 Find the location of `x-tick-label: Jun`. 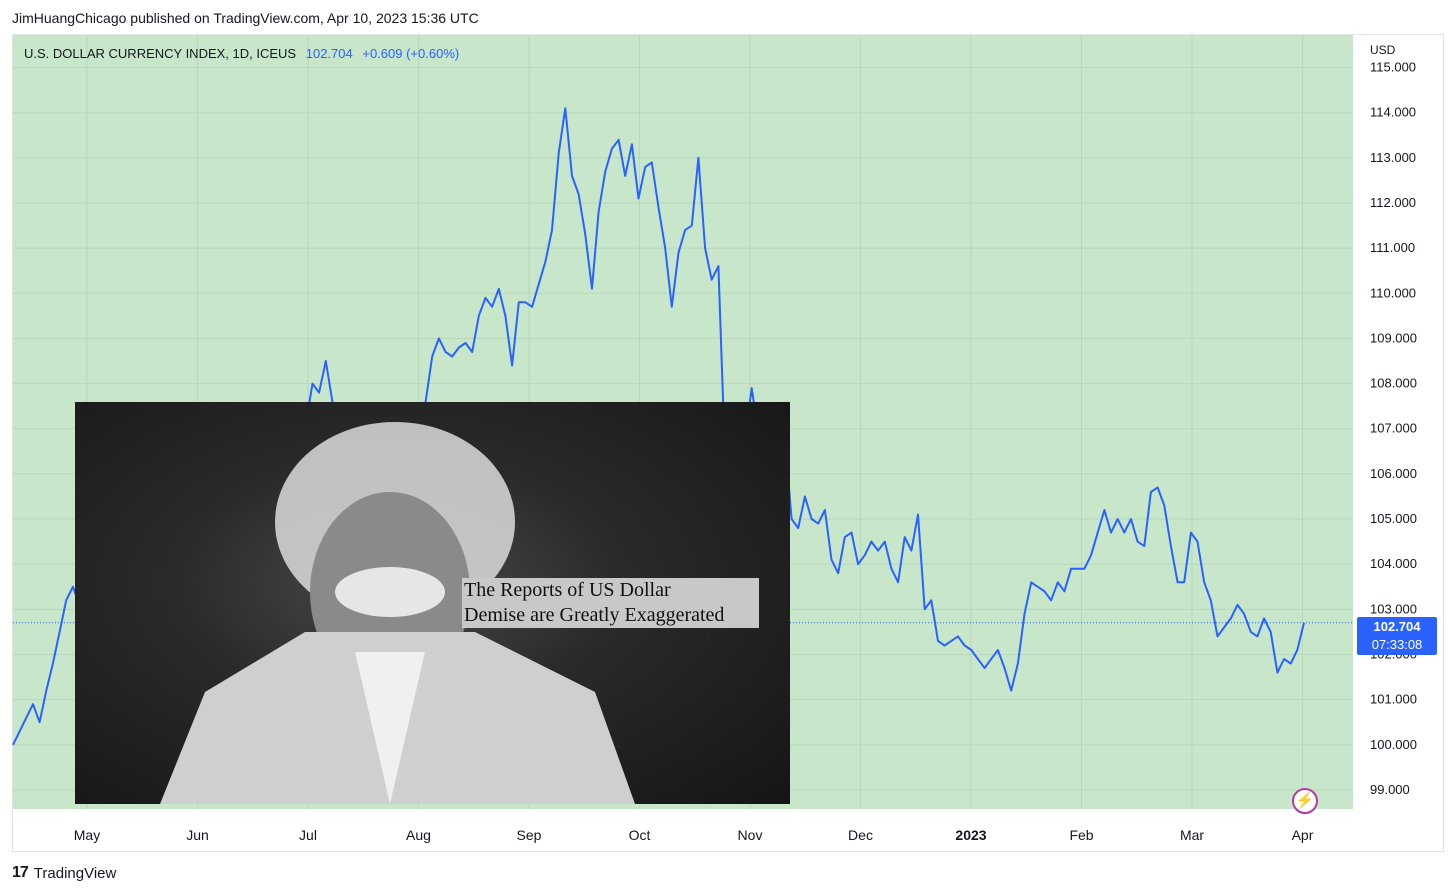

x-tick-label: Jun is located at coordinates (197, 835).